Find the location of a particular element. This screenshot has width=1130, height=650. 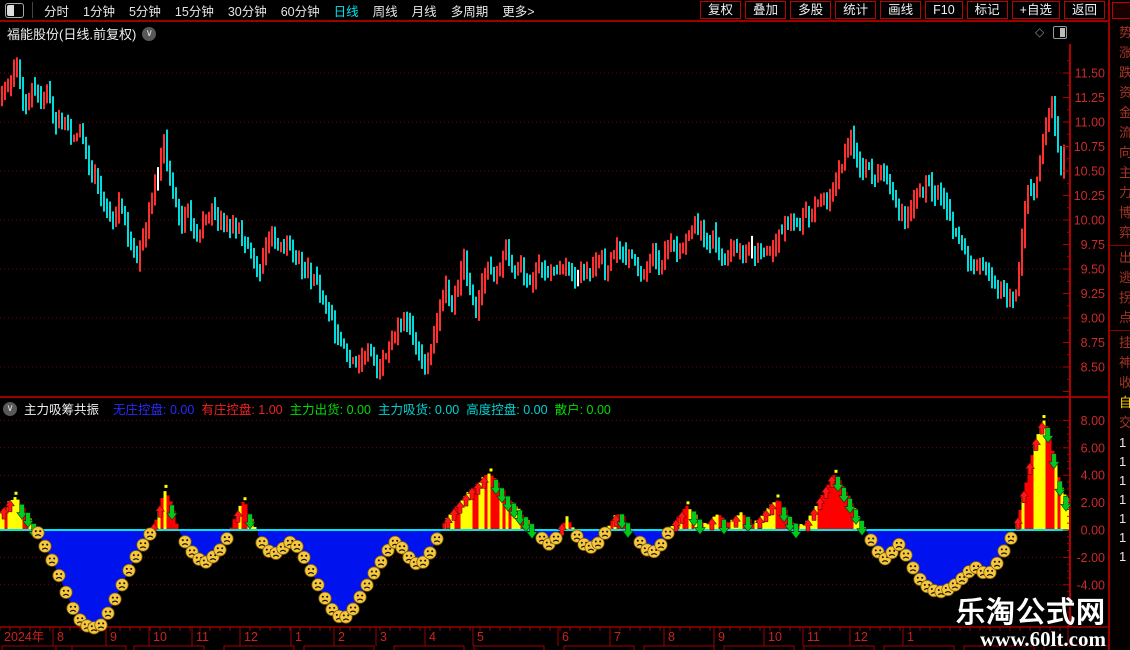

sidebar-clipped-item: 流 is located at coordinates (1120, 133).